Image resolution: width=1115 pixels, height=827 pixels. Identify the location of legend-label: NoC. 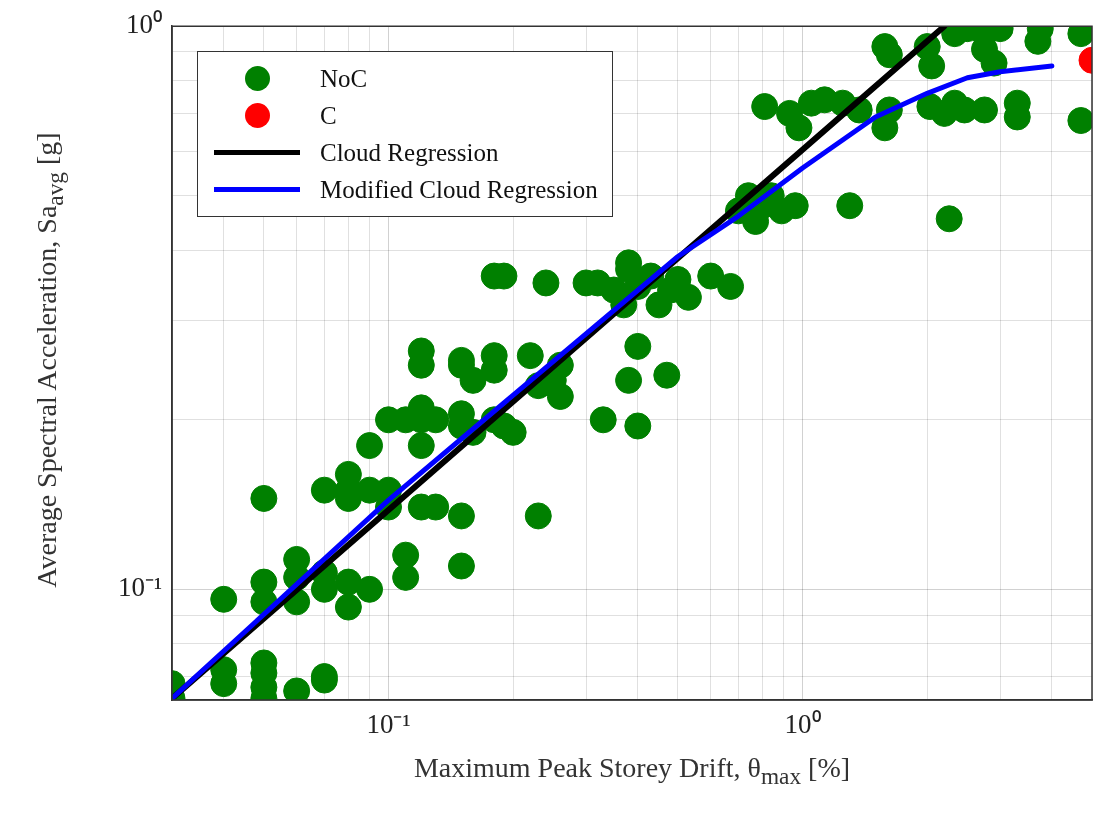
(344, 78).